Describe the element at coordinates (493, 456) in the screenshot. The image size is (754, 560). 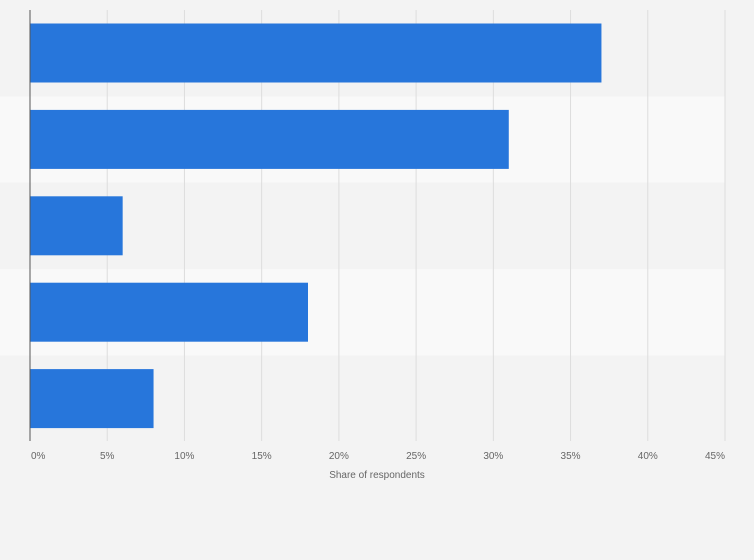
I see `x-tick-label: 30%` at that location.